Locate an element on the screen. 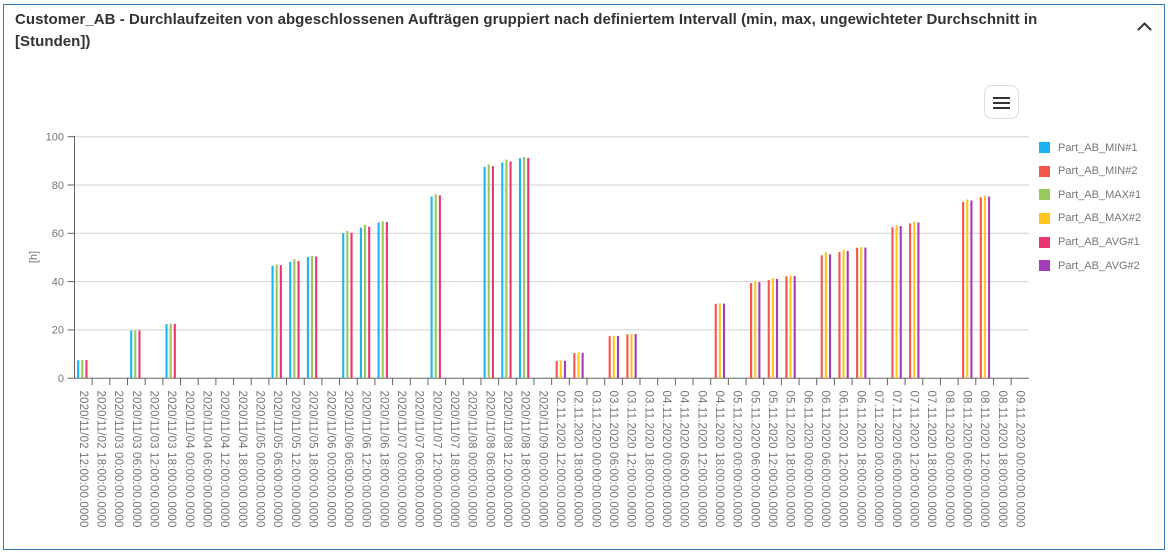 The image size is (1168, 553). svg-text: 2020/11/06 12:00:00.0000 is located at coordinates (366, 459).